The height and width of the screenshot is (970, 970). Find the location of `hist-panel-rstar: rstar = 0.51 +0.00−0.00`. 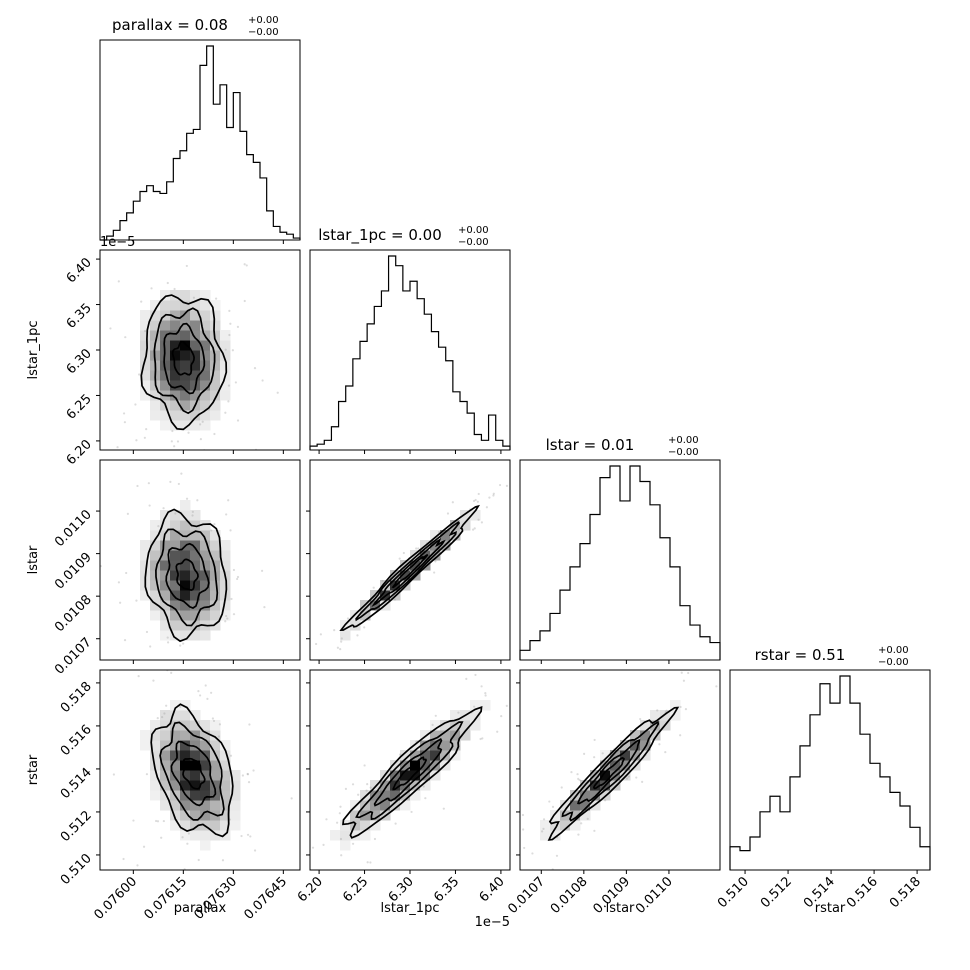

hist-panel-rstar: rstar = 0.51 +0.00−0.00 is located at coordinates (830, 758).